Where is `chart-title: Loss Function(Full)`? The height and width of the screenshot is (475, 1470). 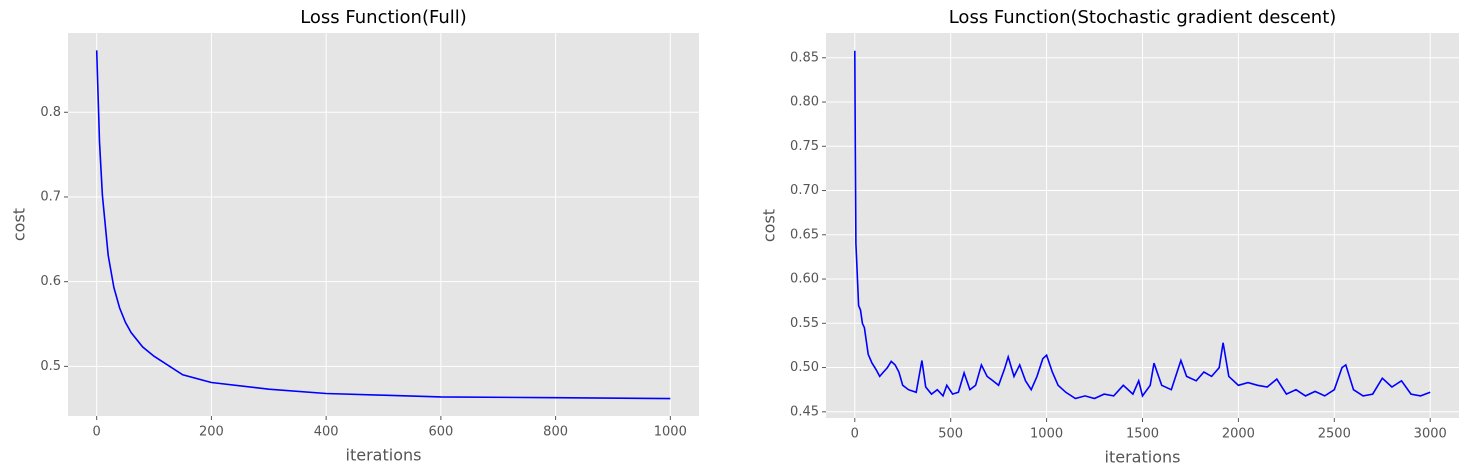
chart-title: Loss Function(Full) is located at coordinates (383, 17).